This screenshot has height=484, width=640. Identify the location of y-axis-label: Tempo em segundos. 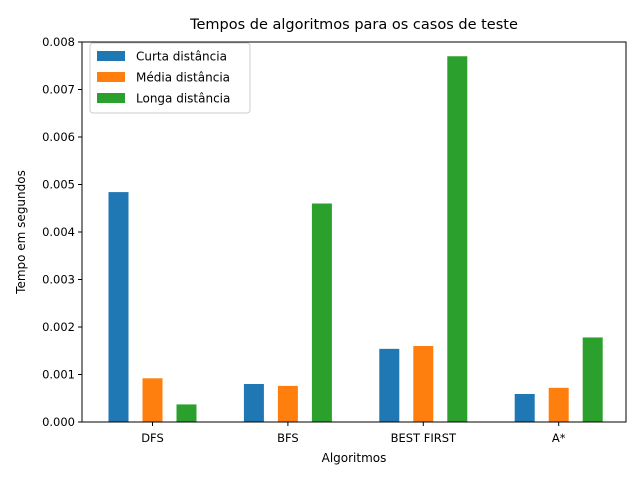
(21, 232).